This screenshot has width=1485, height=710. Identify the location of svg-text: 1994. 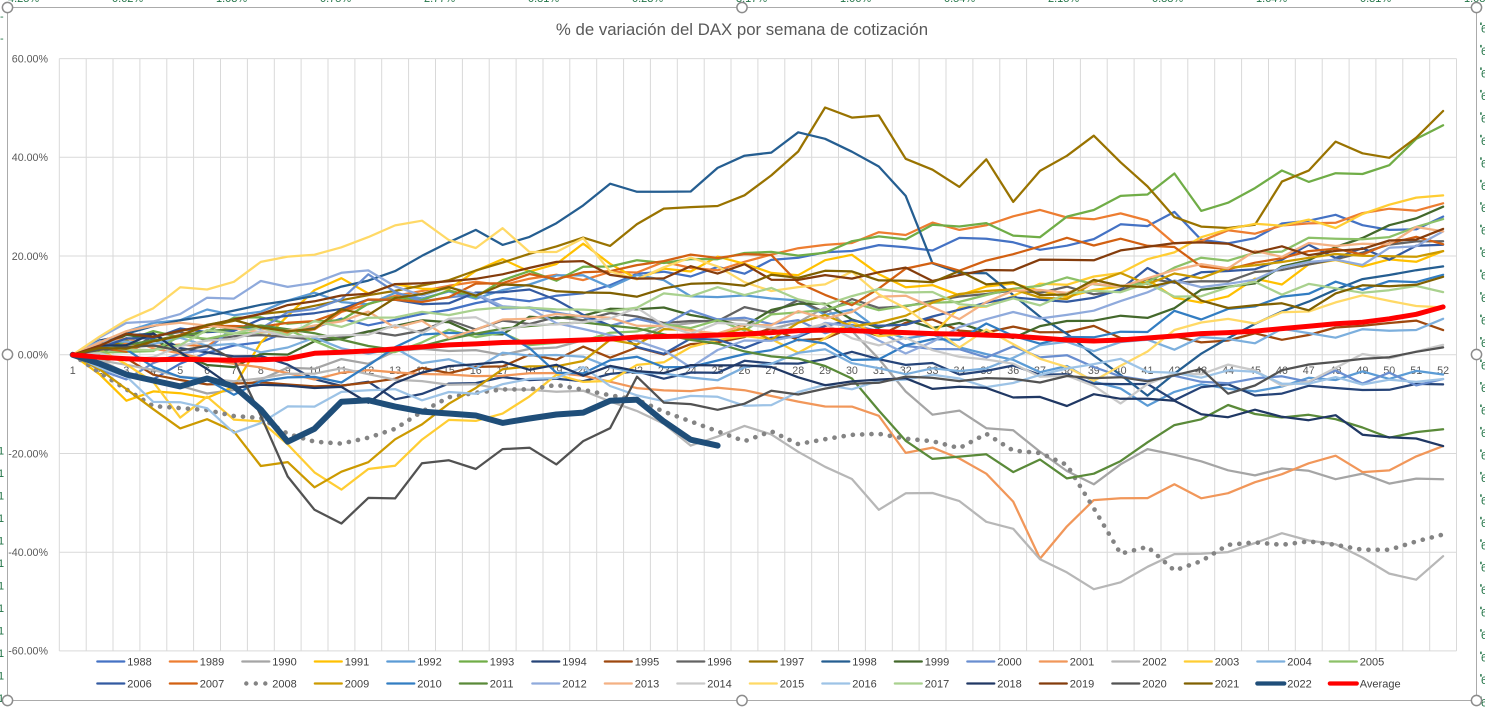
(574, 662).